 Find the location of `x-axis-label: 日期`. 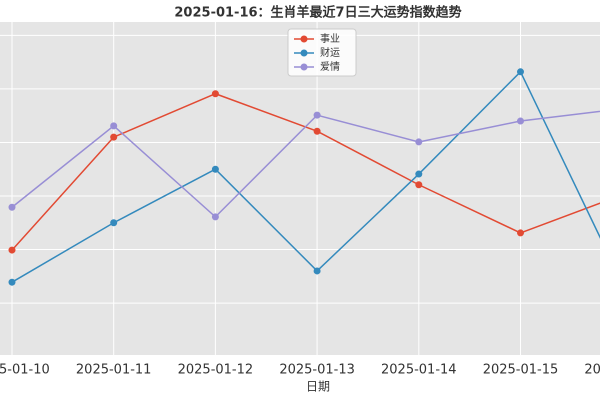

x-axis-label: 日期 is located at coordinates (318, 387).